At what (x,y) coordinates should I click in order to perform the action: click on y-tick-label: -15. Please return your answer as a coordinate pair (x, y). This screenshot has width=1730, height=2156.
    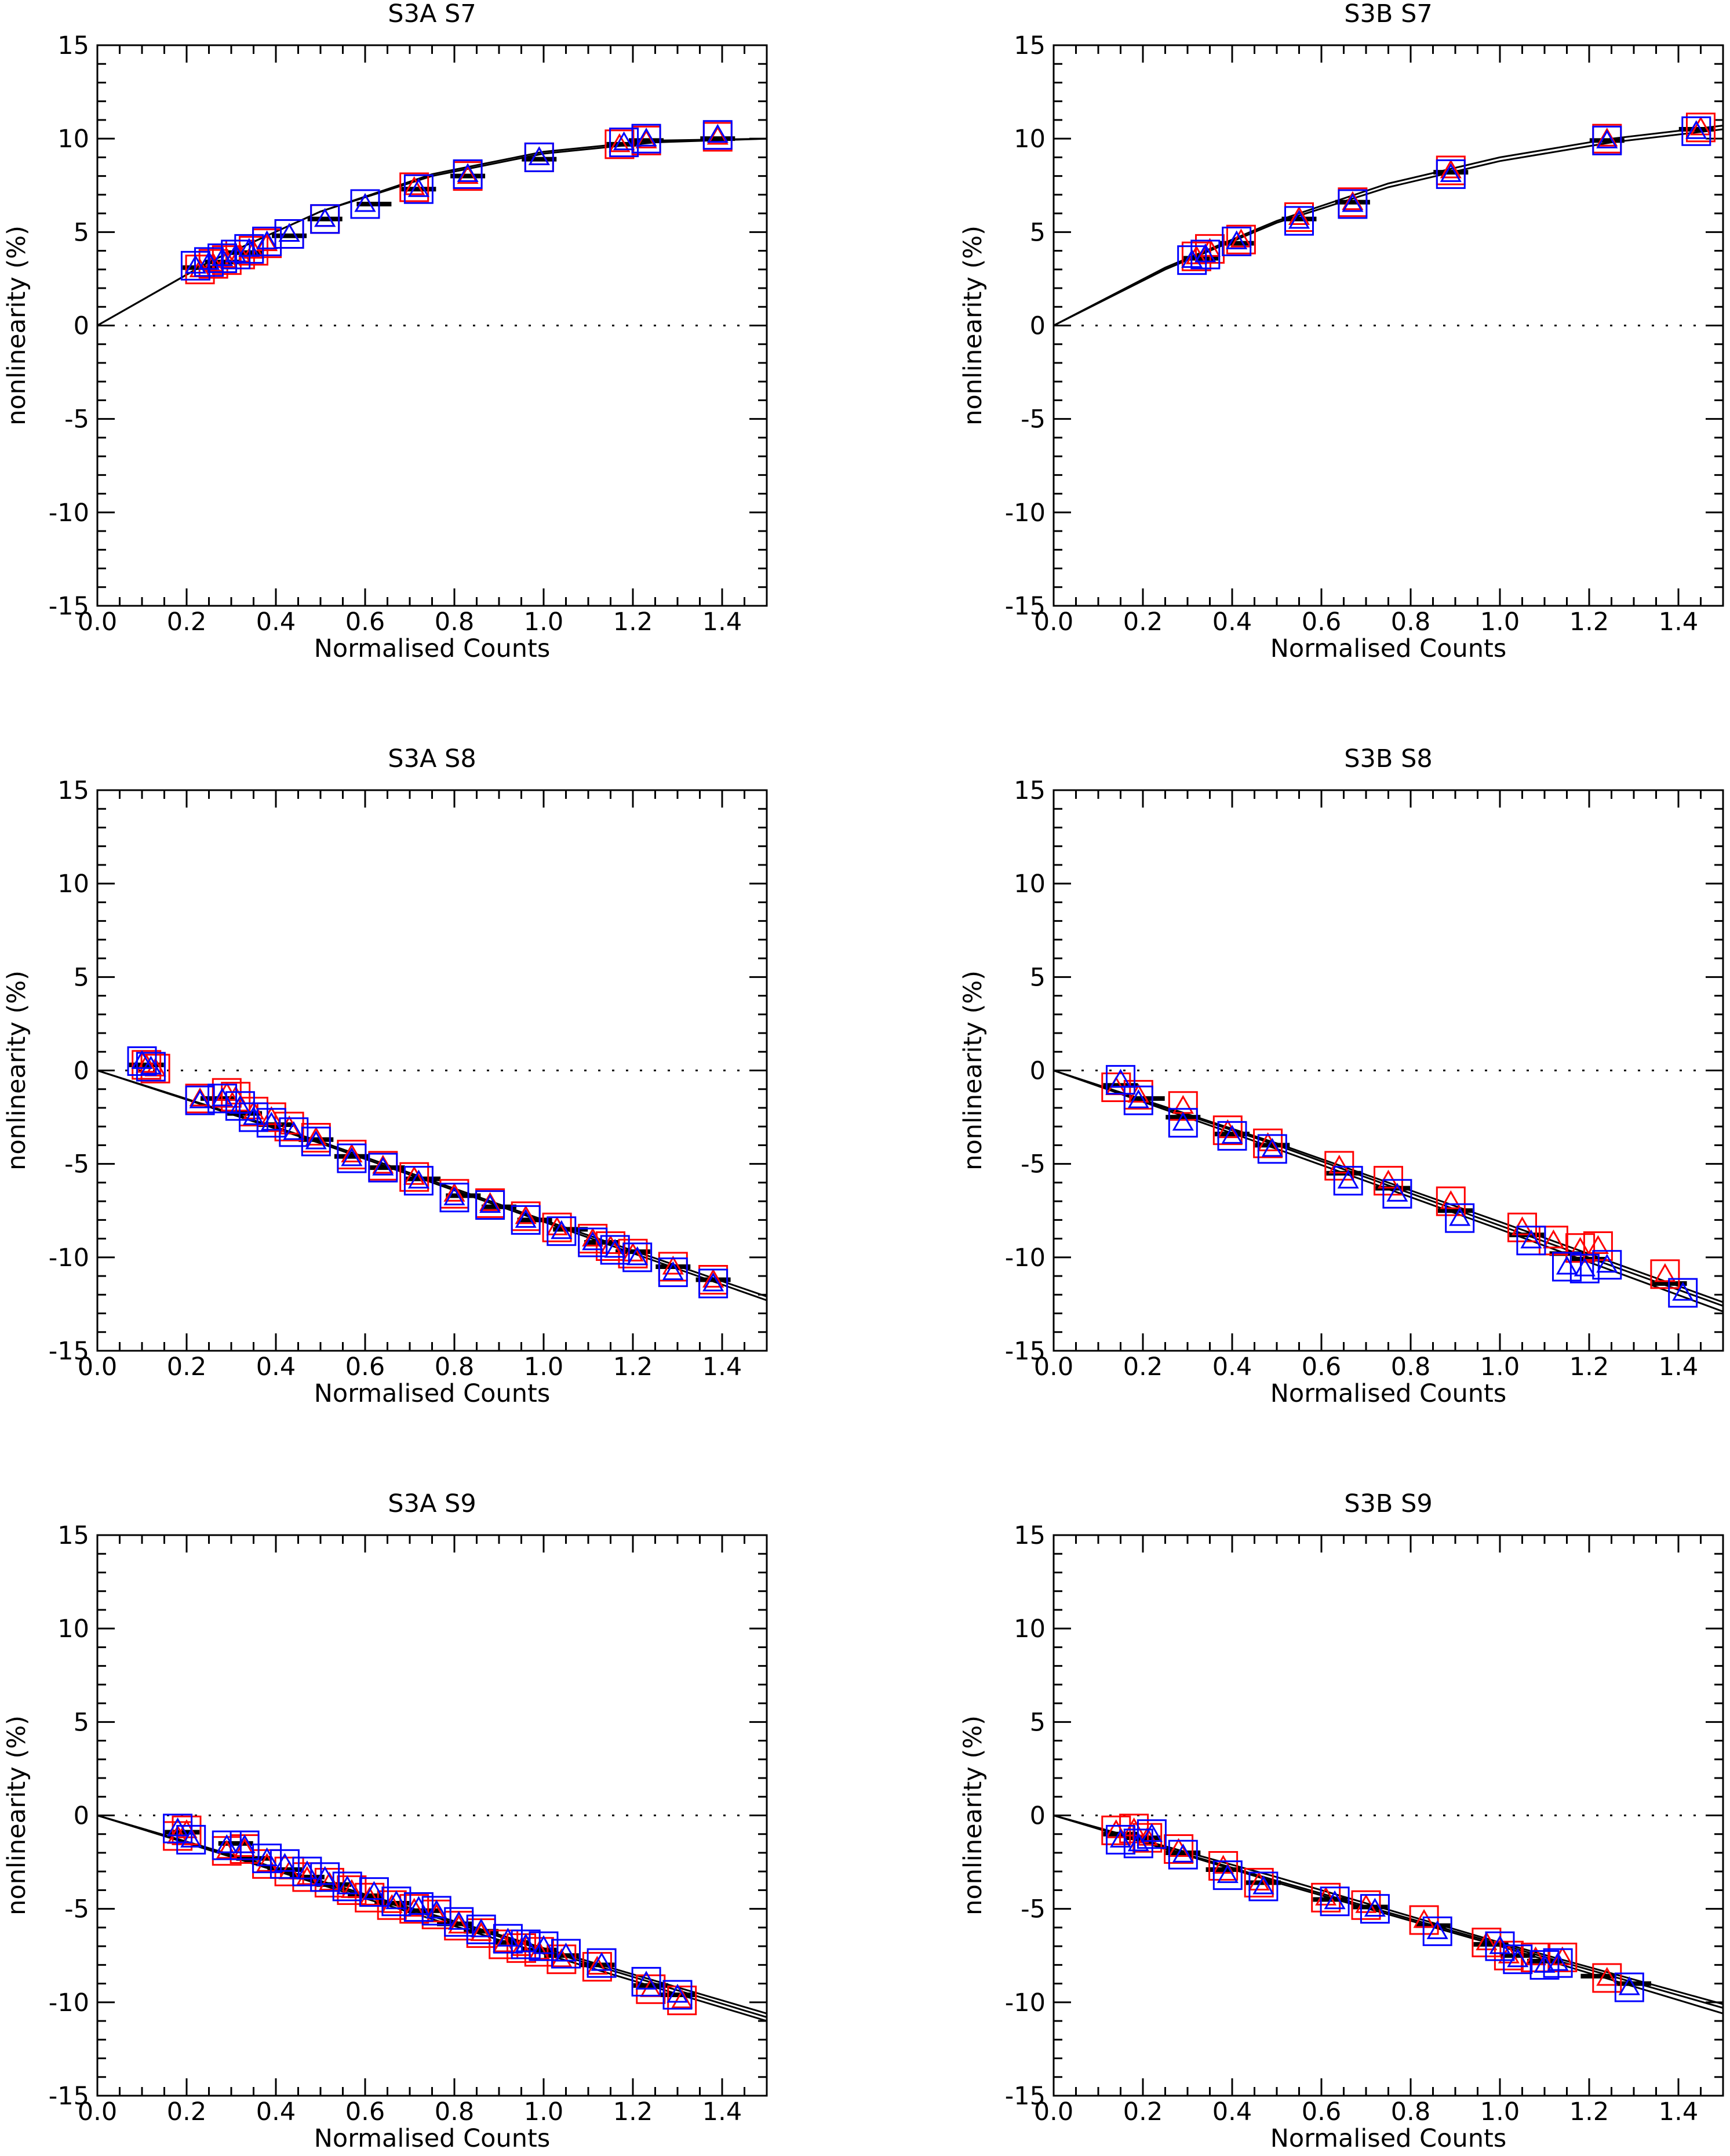
    Looking at the image, I should click on (69, 1352).